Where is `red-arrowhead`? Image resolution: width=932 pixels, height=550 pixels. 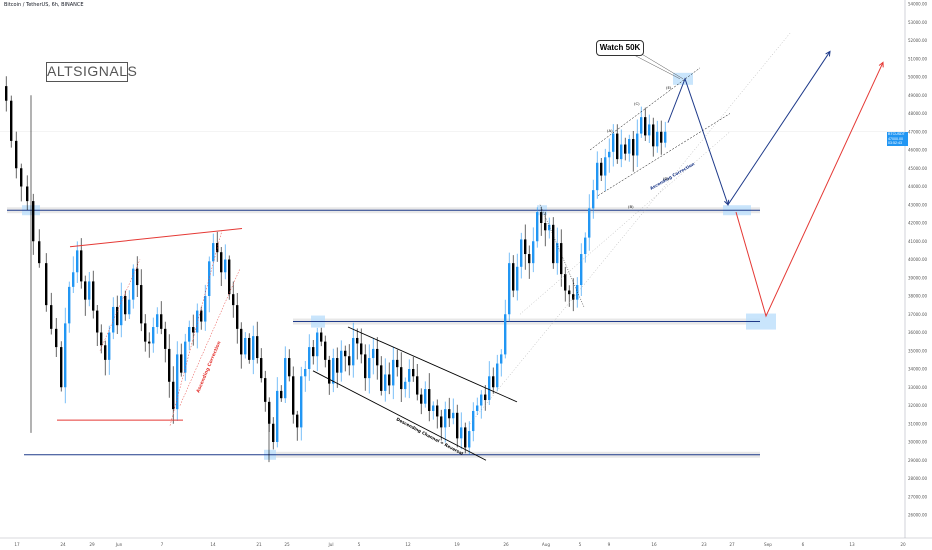
red-arrowhead is located at coordinates (881, 64).